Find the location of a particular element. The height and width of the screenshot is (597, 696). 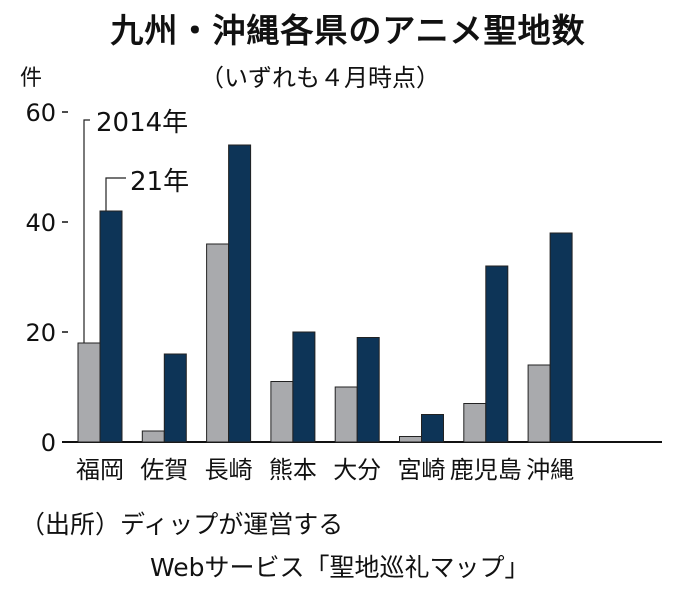

category-label: 大分 is located at coordinates (357, 470).